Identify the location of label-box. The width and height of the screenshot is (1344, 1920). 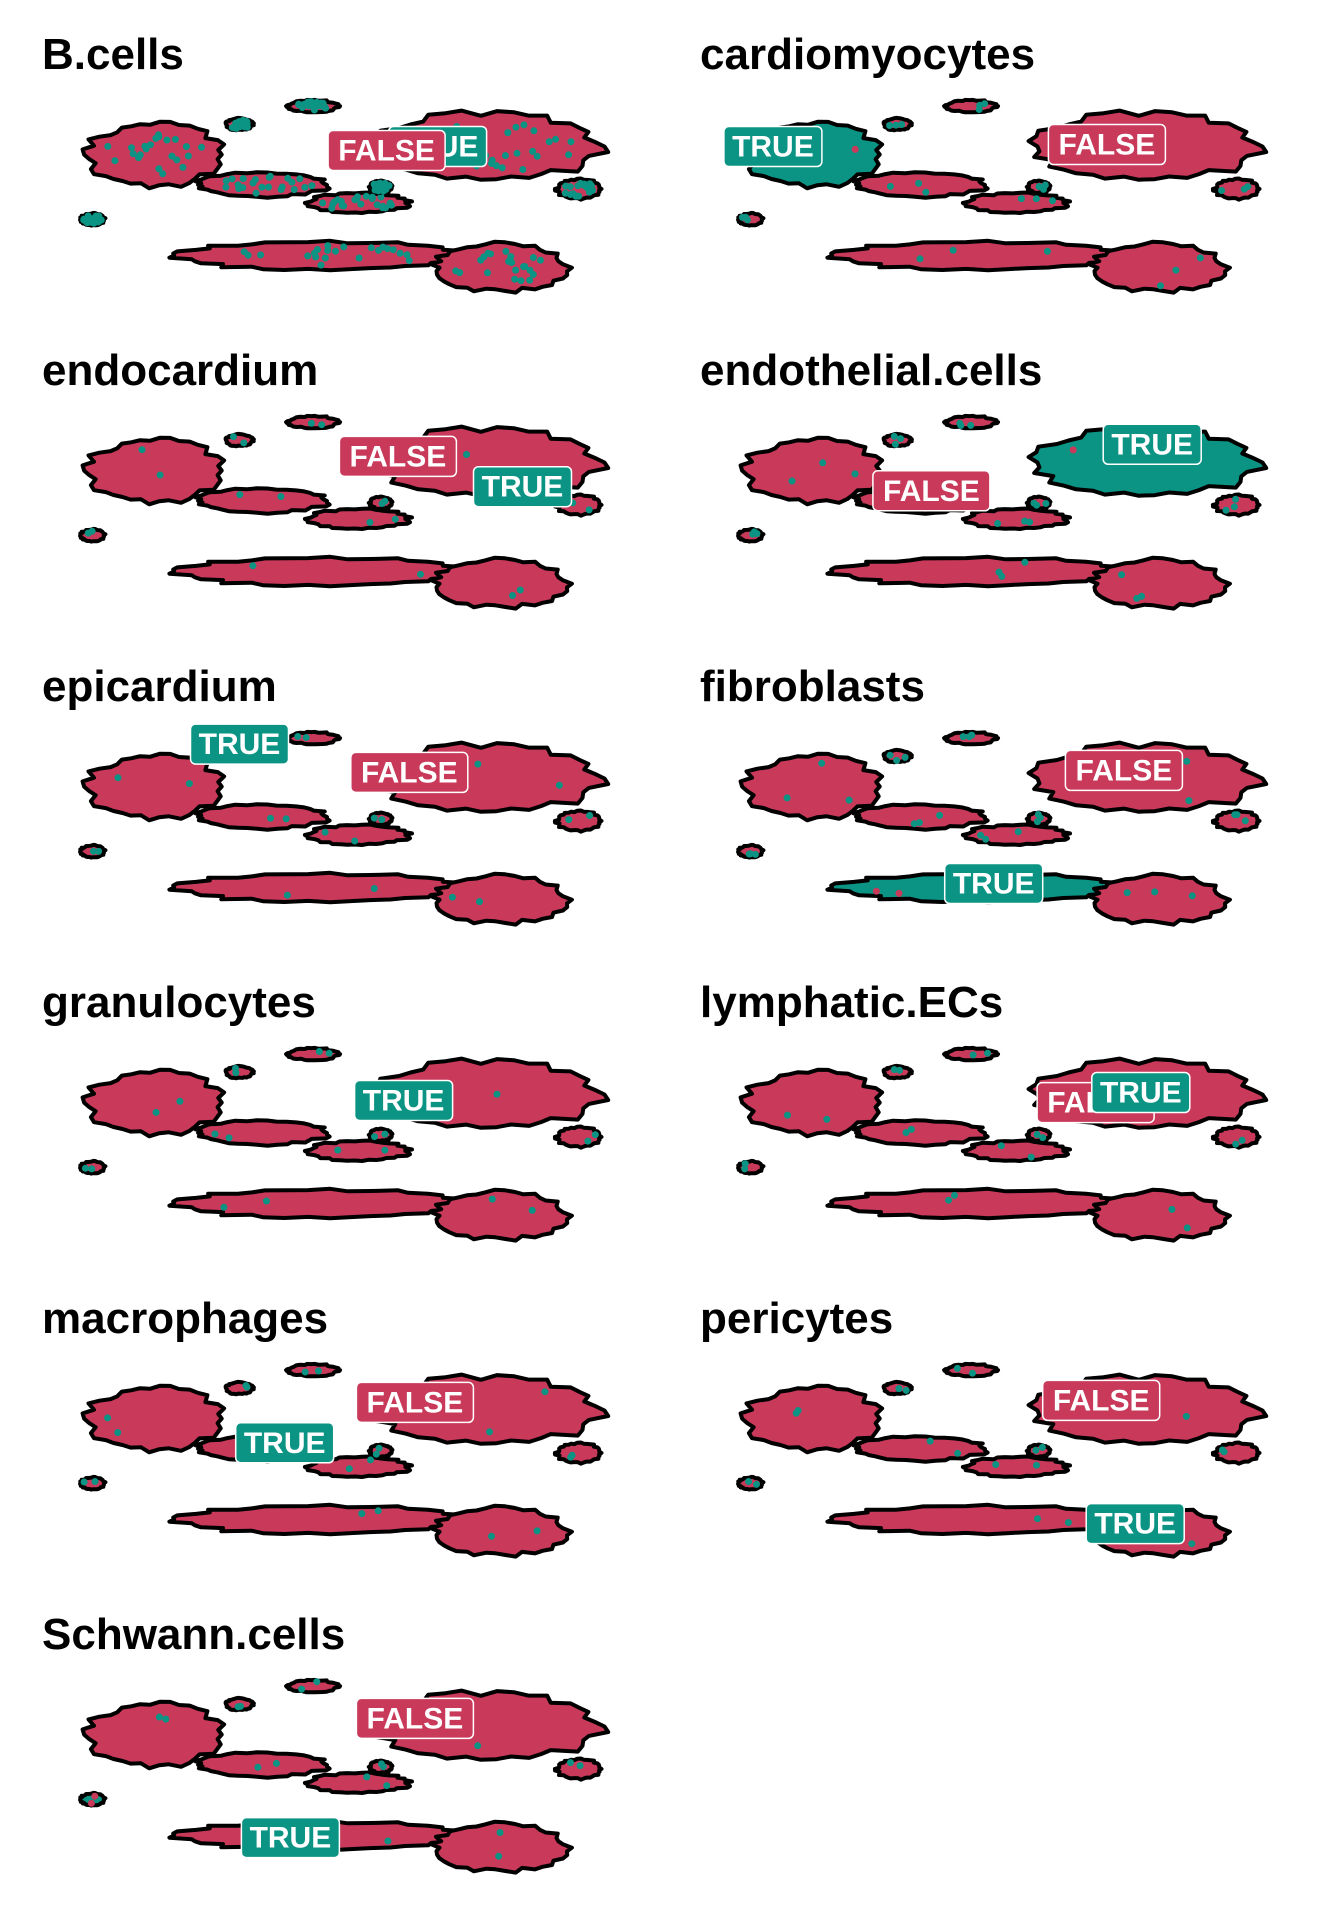
(1135, 1523).